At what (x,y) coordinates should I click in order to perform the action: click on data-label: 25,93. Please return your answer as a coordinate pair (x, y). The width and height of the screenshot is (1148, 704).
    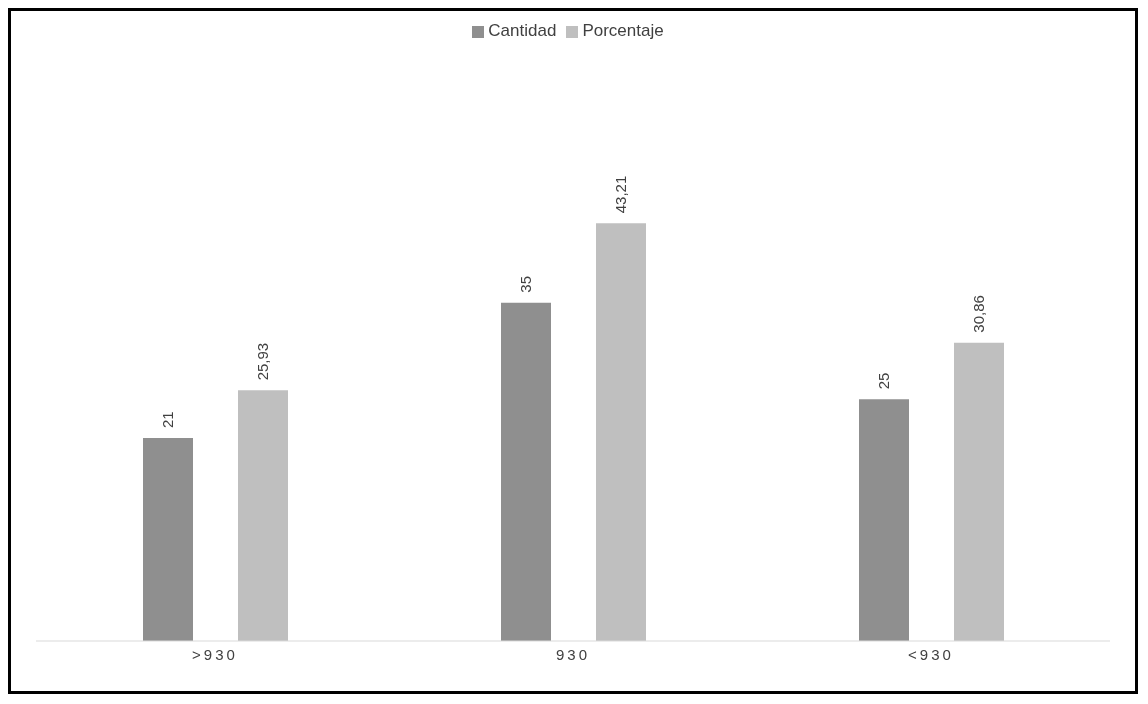
    Looking at the image, I should click on (262, 361).